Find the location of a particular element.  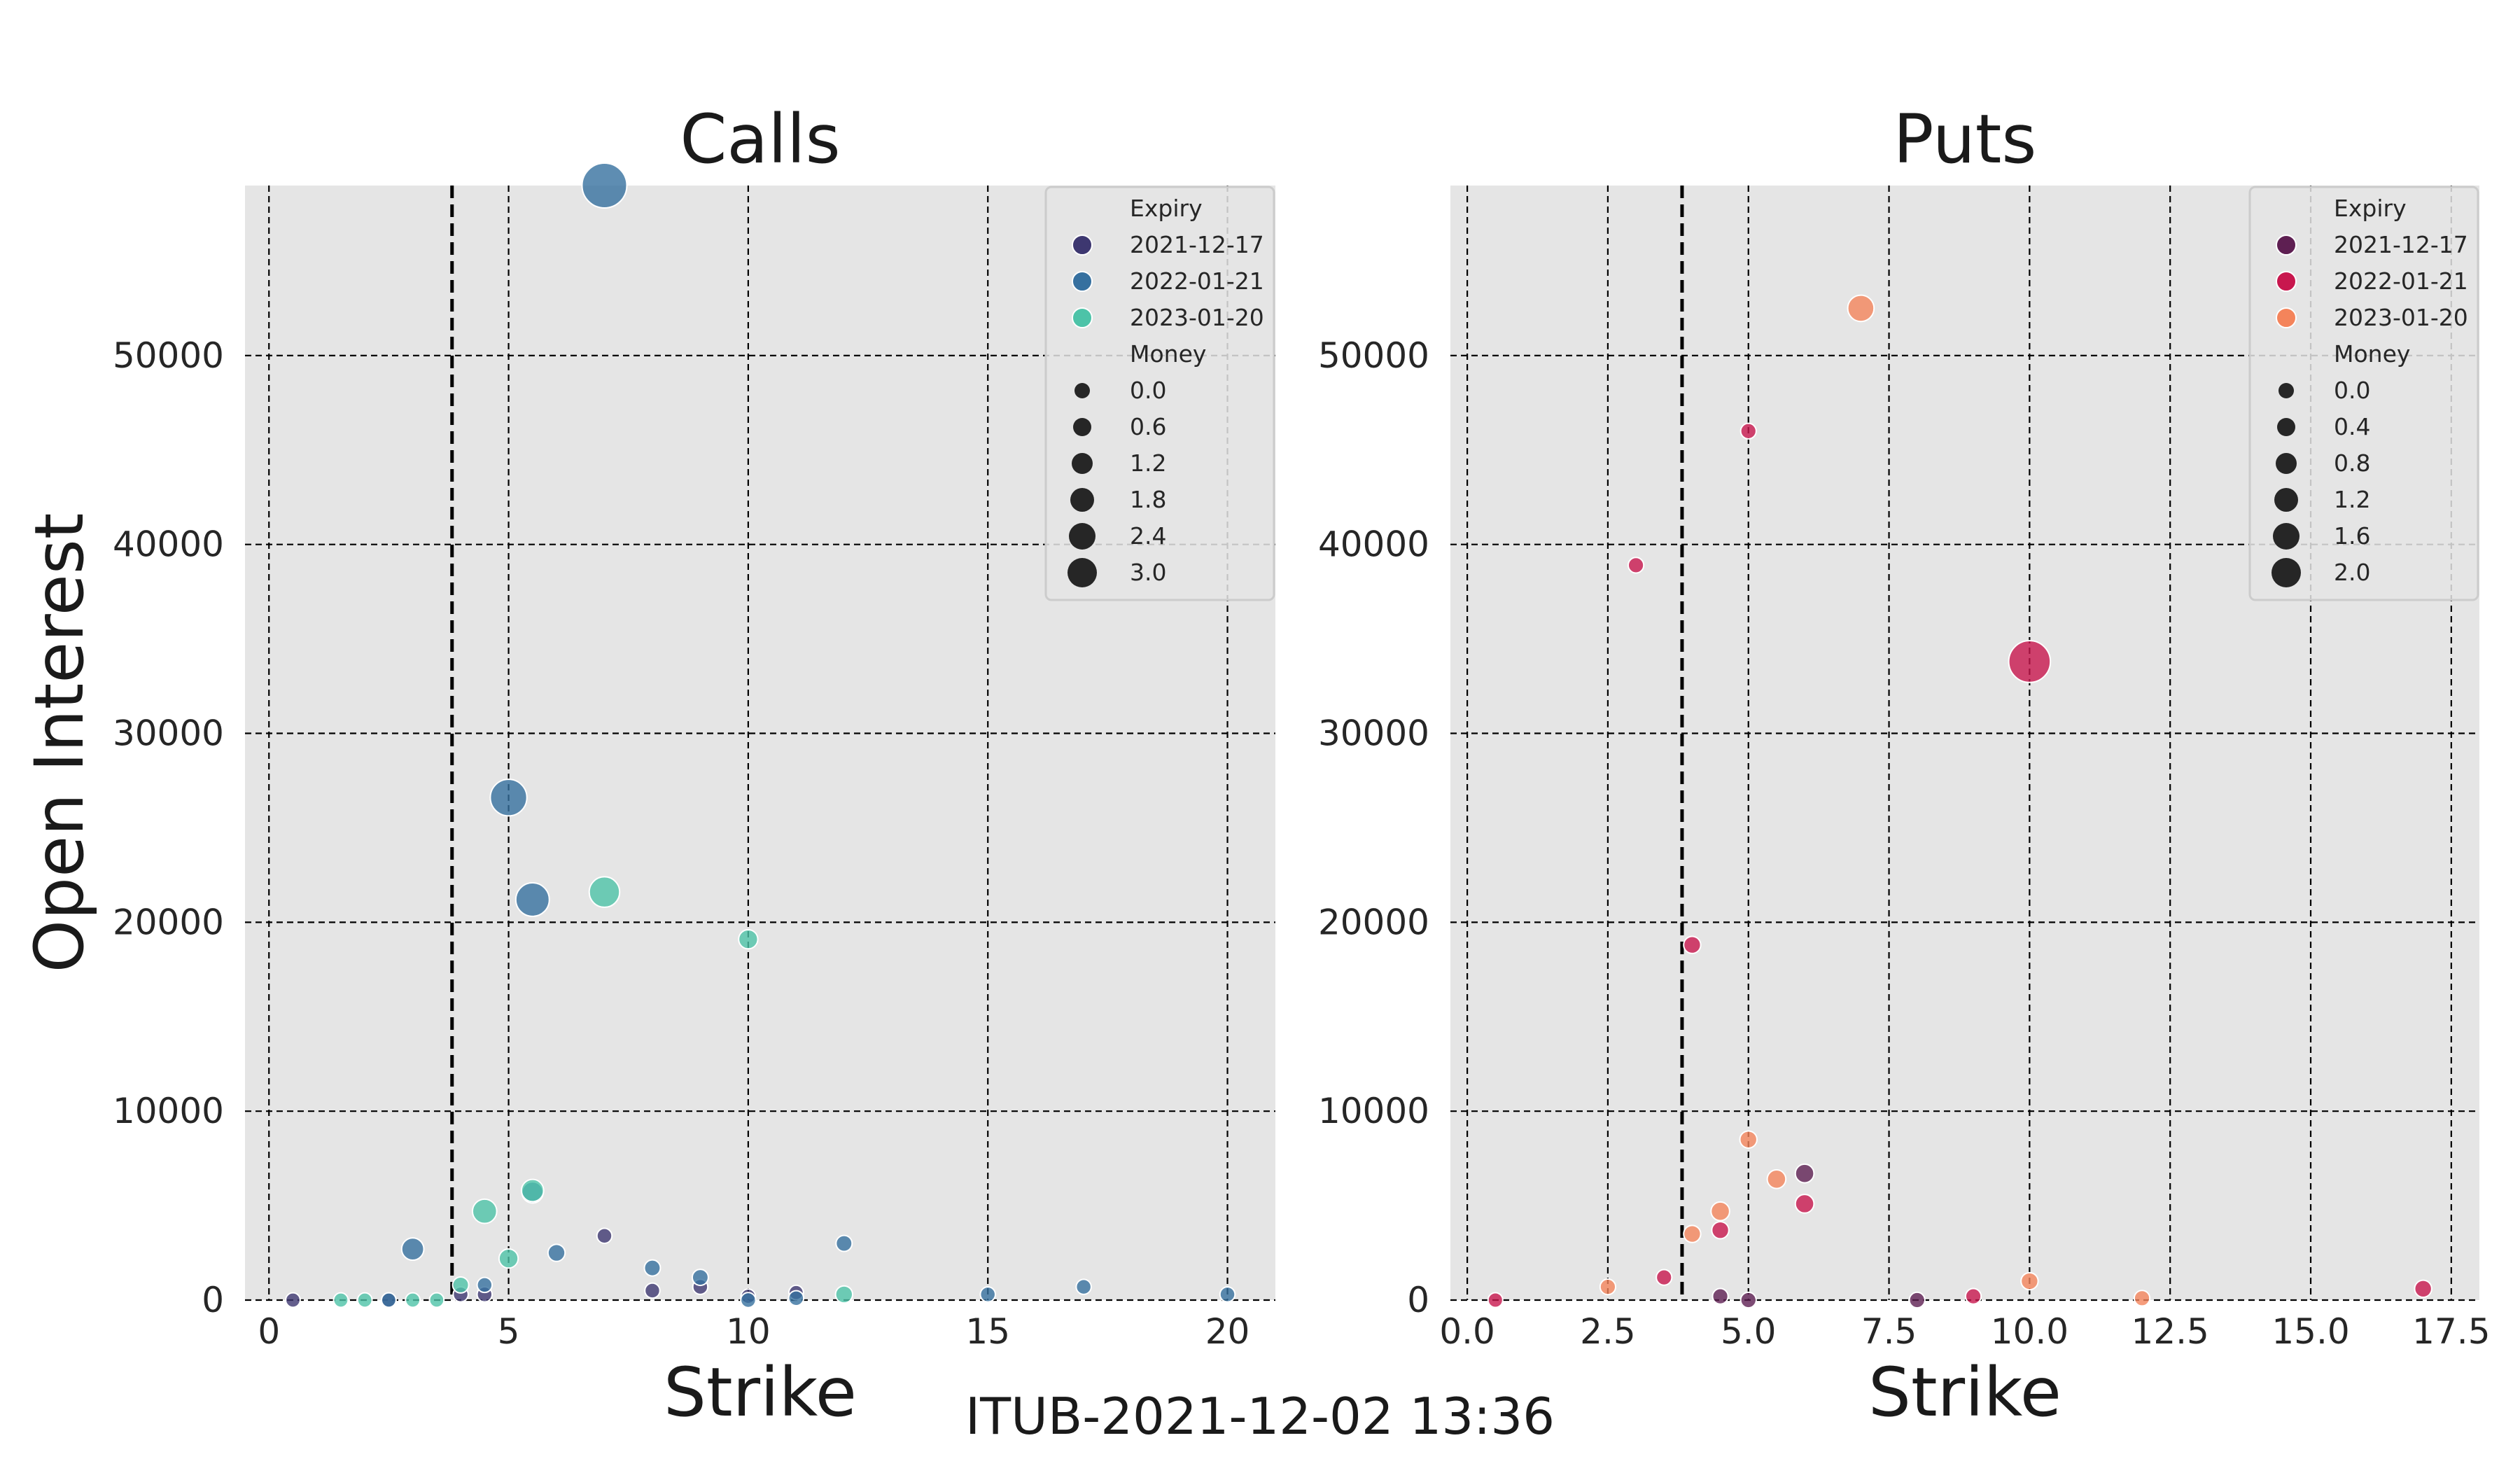

x-tick-label: 0.0 is located at coordinates (1467, 1331).